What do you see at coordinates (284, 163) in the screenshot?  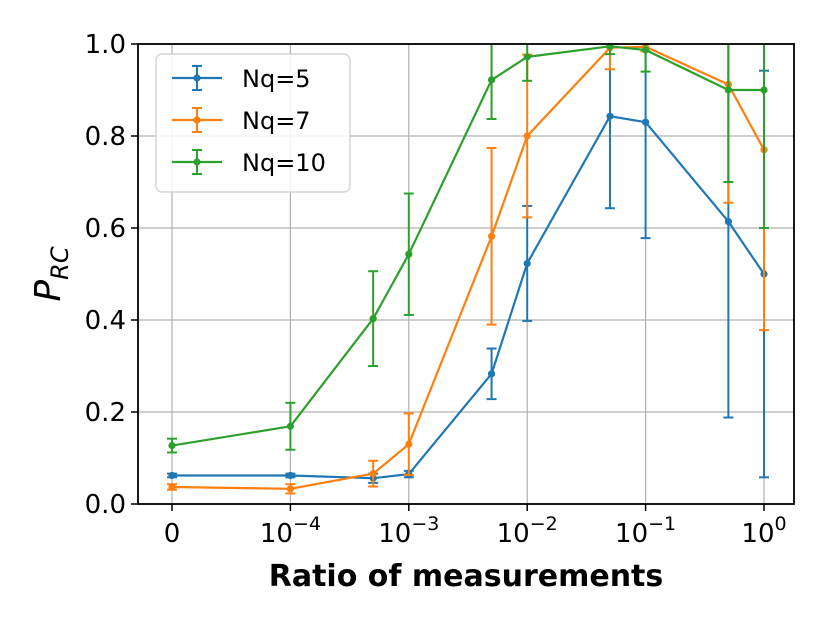 I see `legend-label: Nq=10` at bounding box center [284, 163].